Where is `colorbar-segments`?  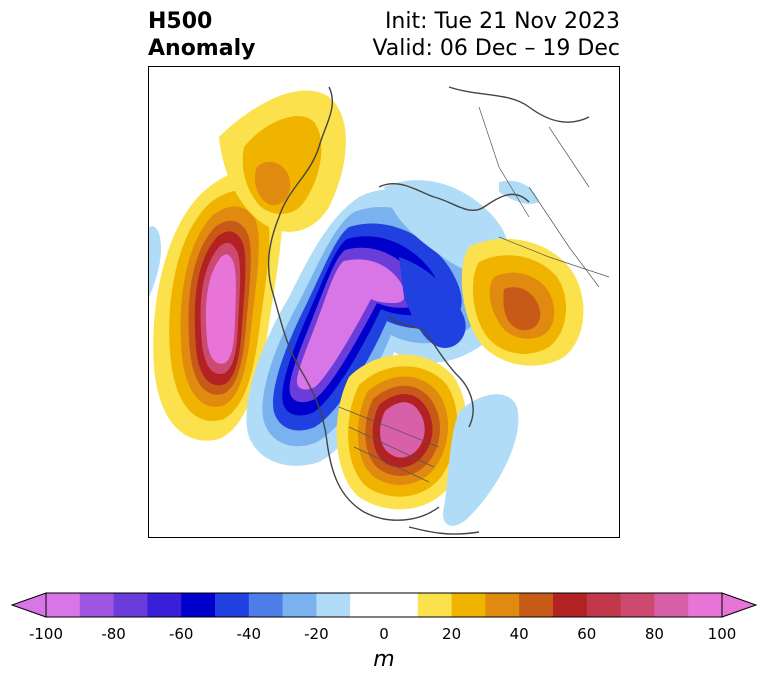
colorbar-segments is located at coordinates (384, 605).